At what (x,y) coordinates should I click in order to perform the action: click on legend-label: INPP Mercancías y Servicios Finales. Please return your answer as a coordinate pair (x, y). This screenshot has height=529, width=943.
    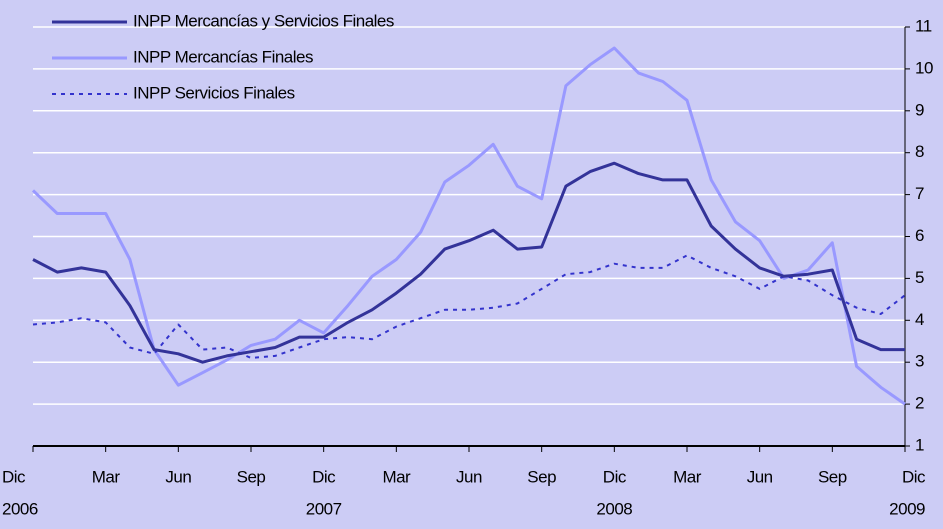
    Looking at the image, I should click on (263, 20).